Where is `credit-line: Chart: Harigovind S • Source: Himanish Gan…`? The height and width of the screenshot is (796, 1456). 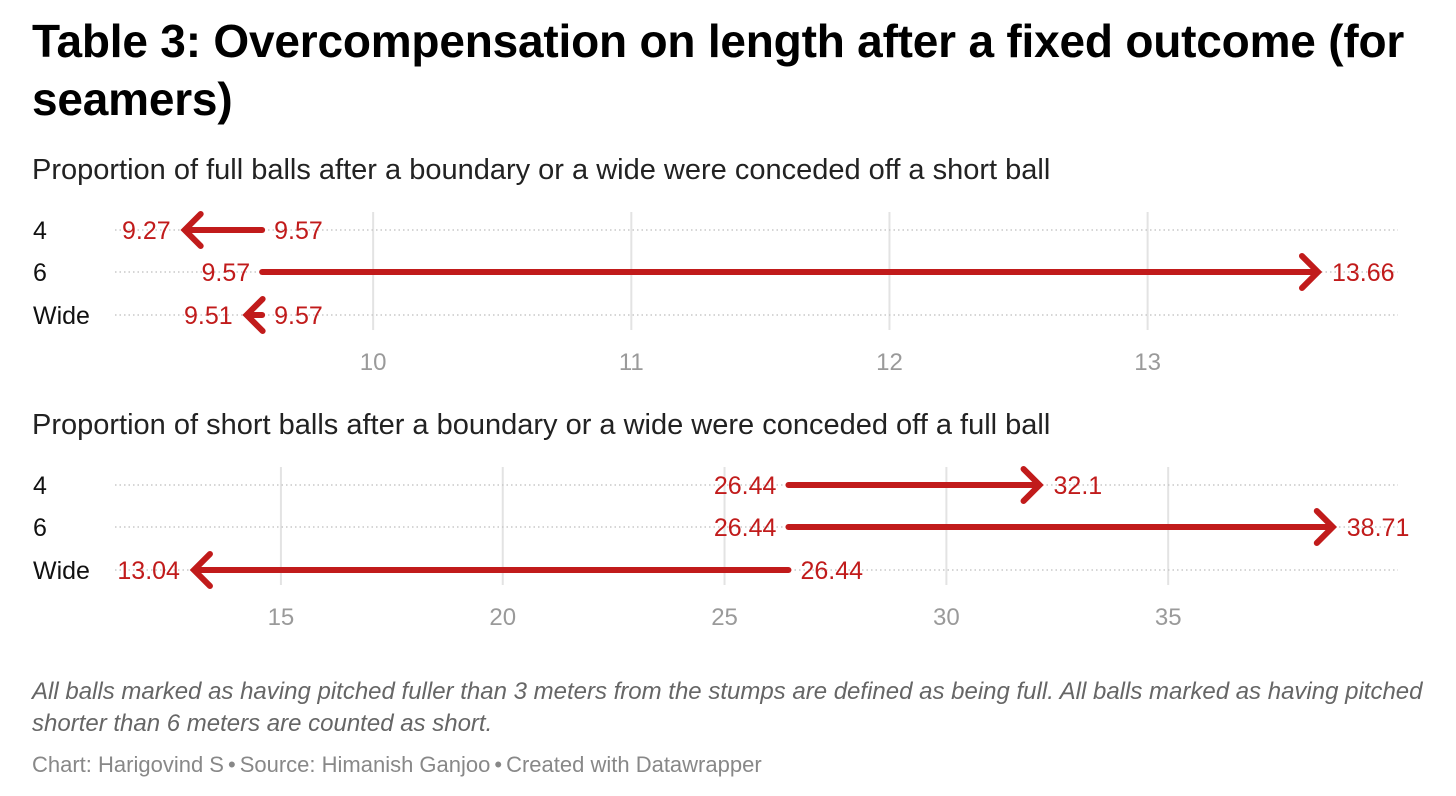 credit-line: Chart: Harigovind S • Source: Himanish Gan… is located at coordinates (397, 765).